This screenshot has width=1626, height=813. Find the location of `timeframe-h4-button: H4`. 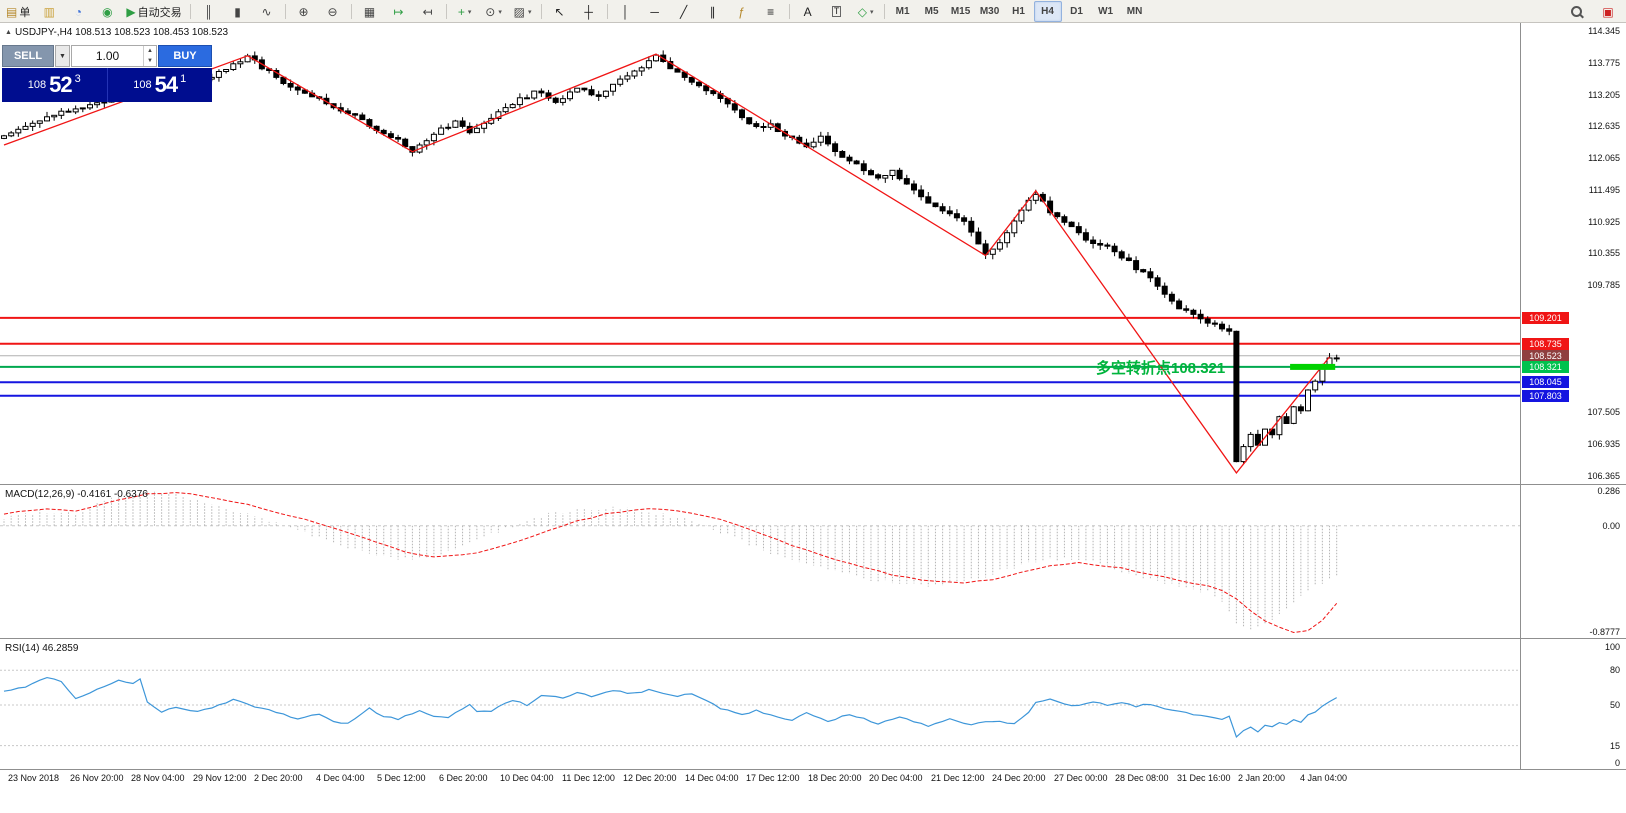

timeframe-h4-button: H4 is located at coordinates (1047, 11).